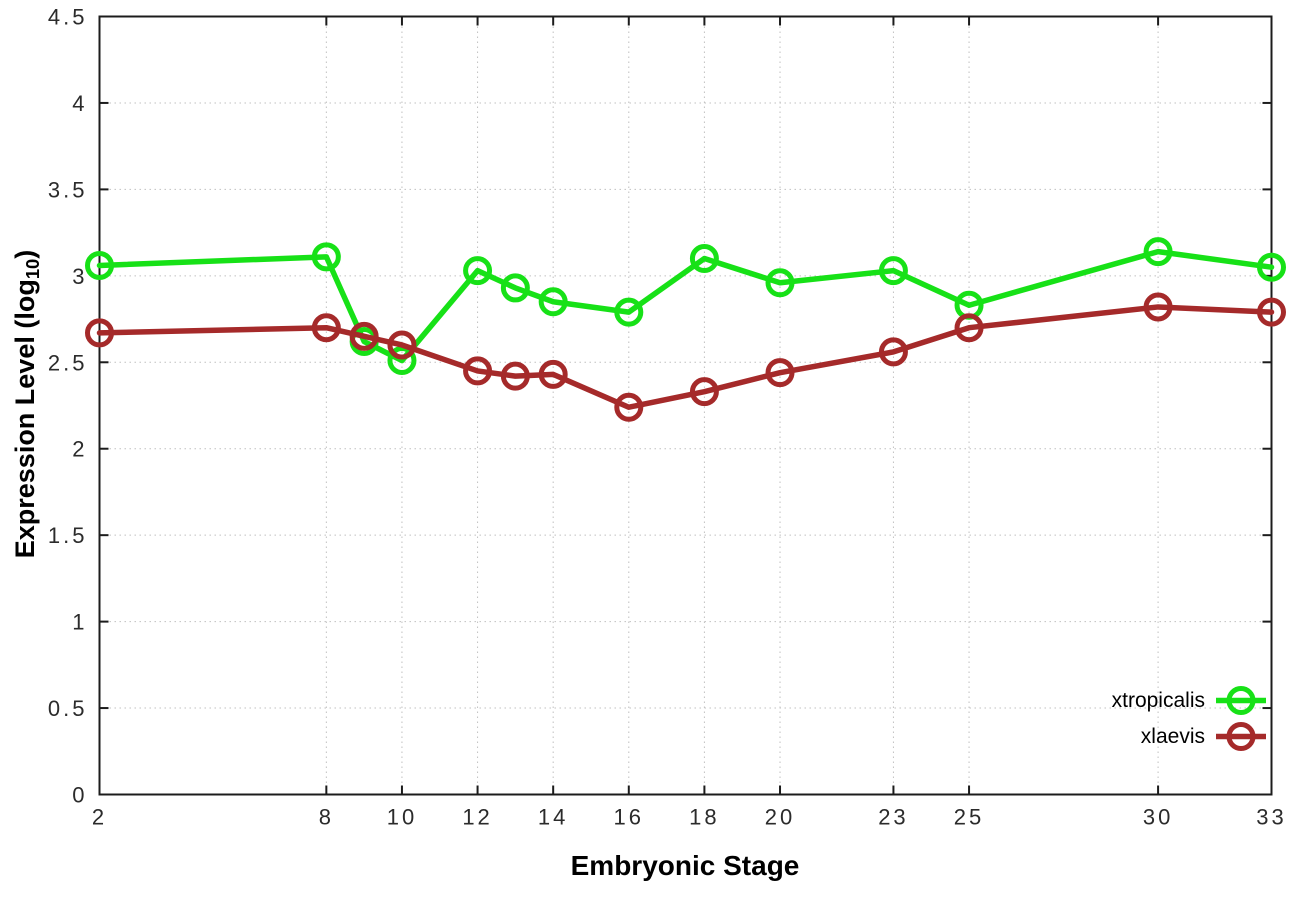 The image size is (1296, 907). Describe the element at coordinates (969, 817) in the screenshot. I see `x-tick-label: 25` at that location.